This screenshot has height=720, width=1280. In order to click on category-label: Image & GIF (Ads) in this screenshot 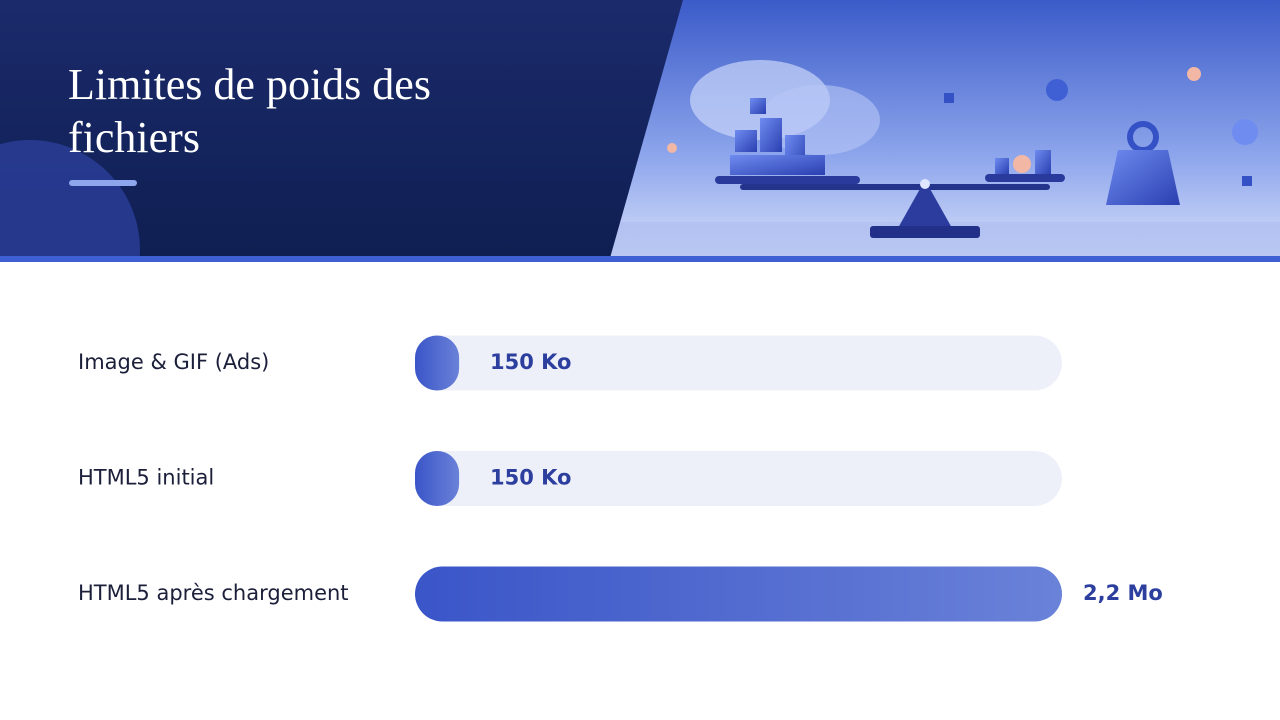, I will do `click(173, 362)`.